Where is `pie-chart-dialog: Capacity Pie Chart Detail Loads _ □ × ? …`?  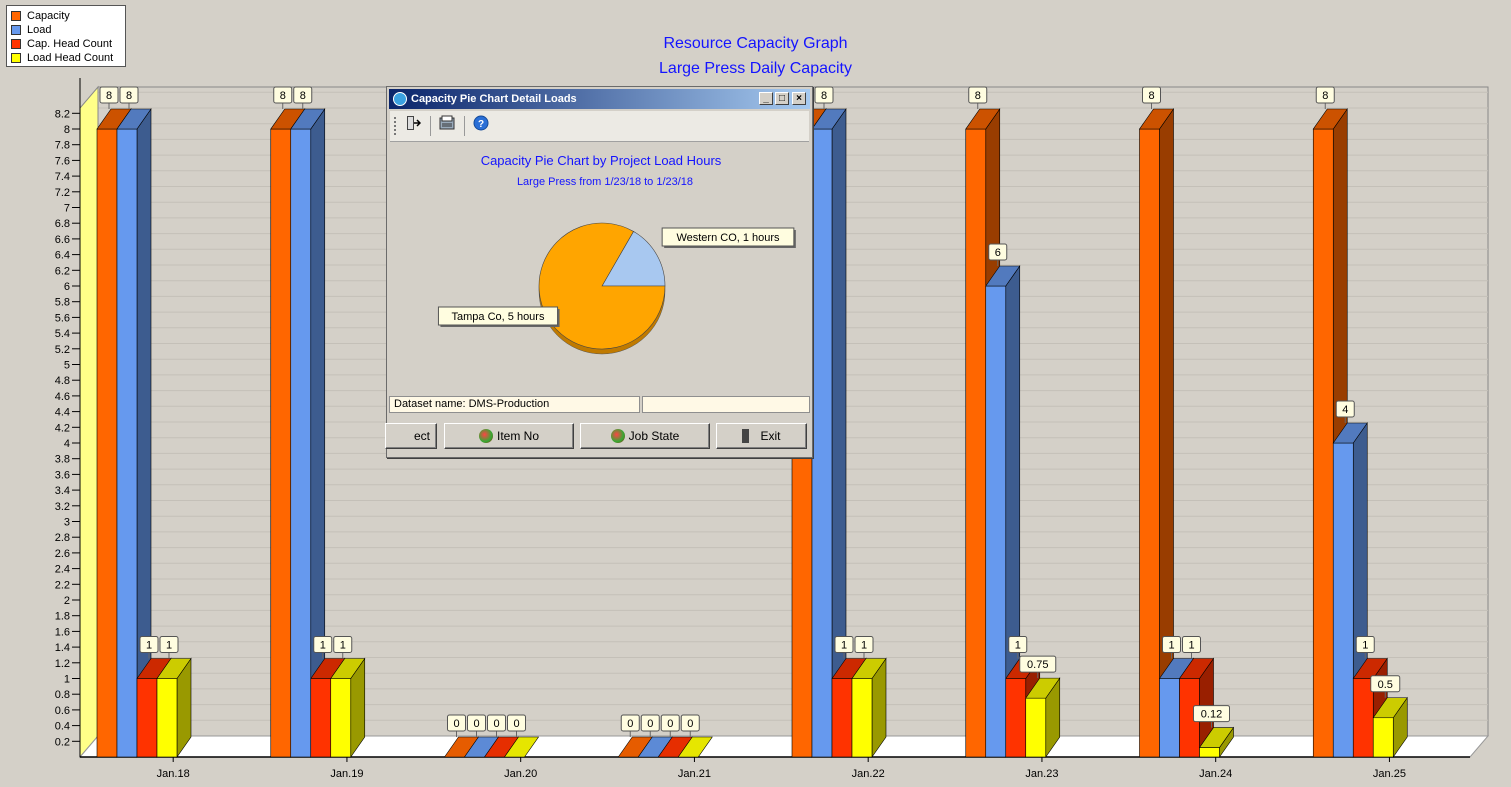 pie-chart-dialog: Capacity Pie Chart Detail Loads _ □ × ? … is located at coordinates (599, 272).